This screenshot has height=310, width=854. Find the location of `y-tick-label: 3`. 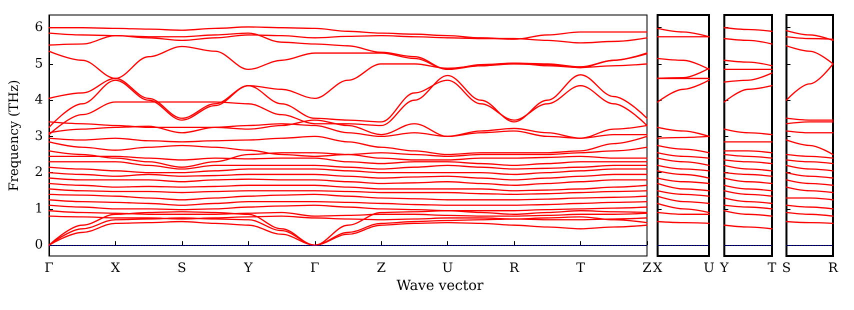

y-tick-label: 3 is located at coordinates (38, 136).